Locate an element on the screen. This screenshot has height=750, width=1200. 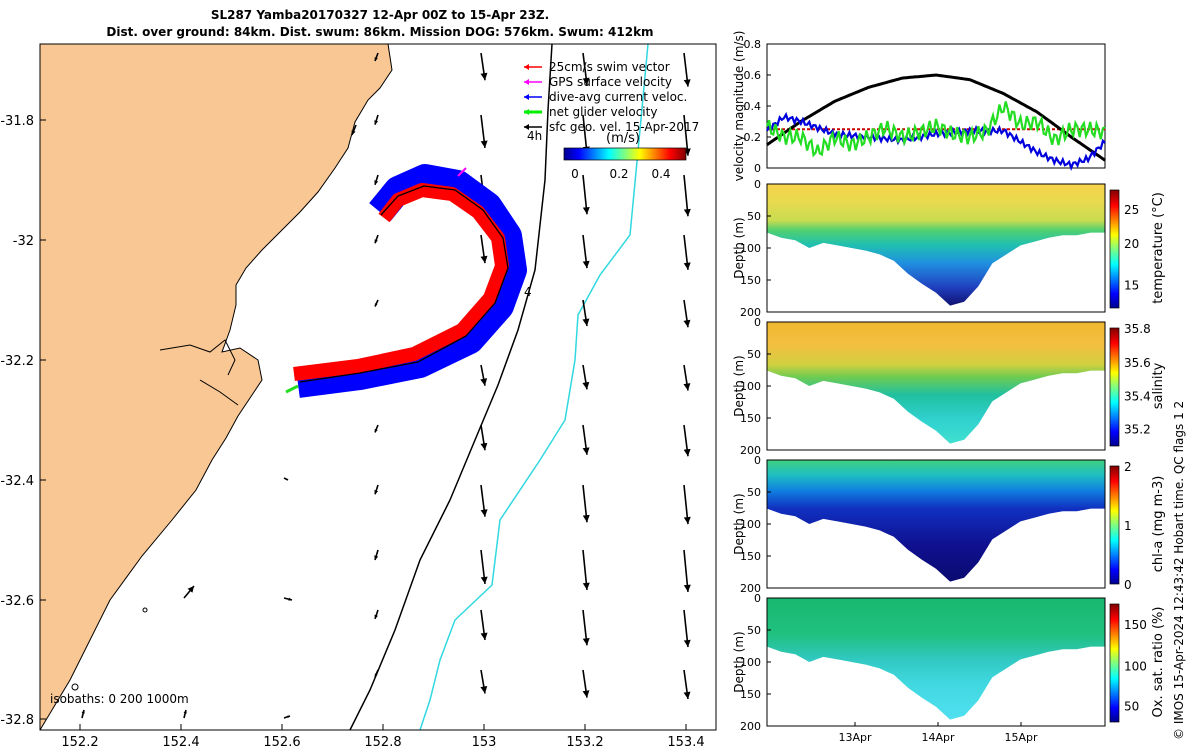
colorbar-tick-label: 25 is located at coordinates (1131, 210).